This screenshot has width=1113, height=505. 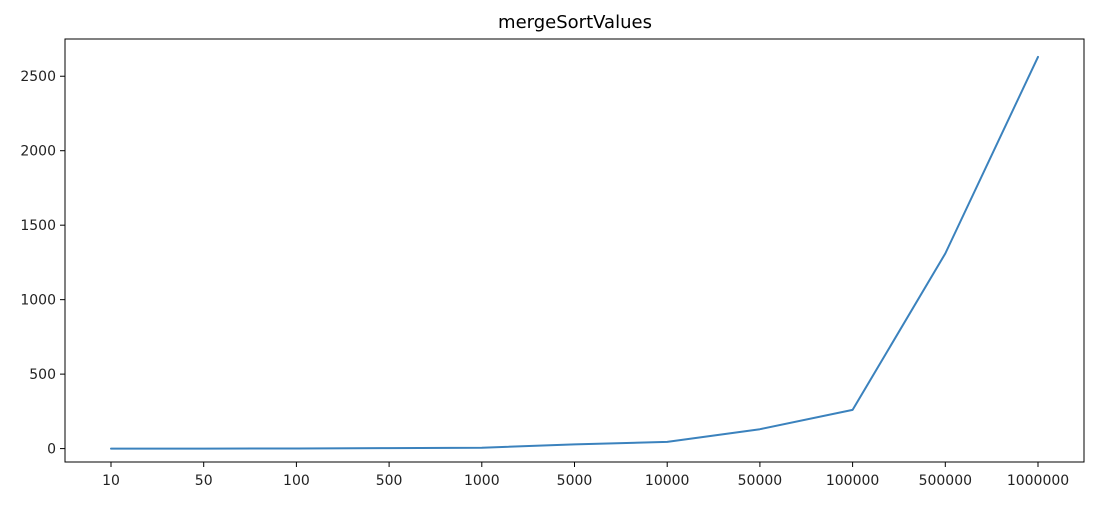 I want to click on y-tick-label: 500, so click(x=42, y=375).